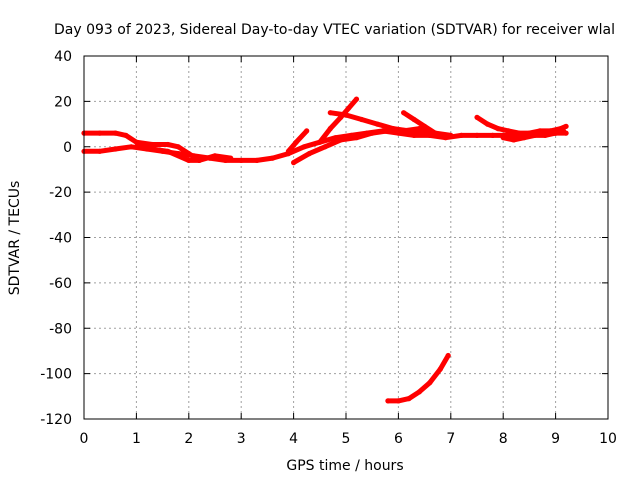 The width and height of the screenshot is (640, 480). I want to click on x-tick-label: 5, so click(346, 439).